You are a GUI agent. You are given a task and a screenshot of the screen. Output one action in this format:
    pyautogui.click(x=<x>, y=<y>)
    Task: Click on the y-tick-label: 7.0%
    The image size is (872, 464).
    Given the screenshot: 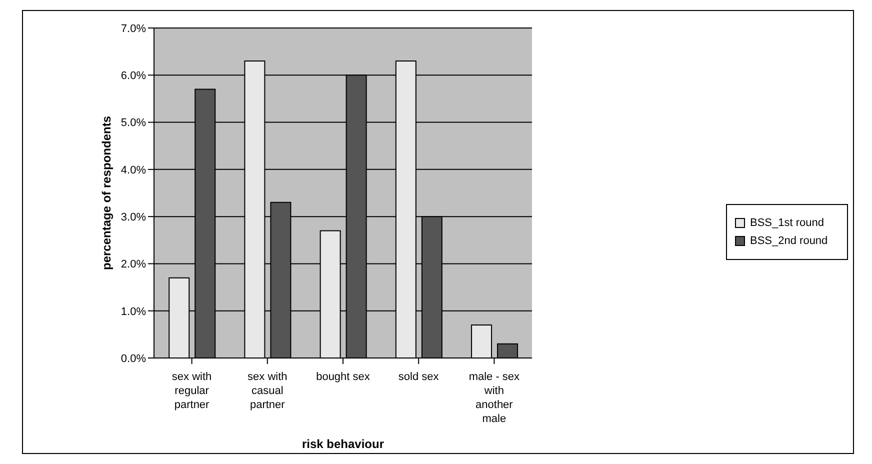 What is the action you would take?
    pyautogui.click(x=133, y=28)
    